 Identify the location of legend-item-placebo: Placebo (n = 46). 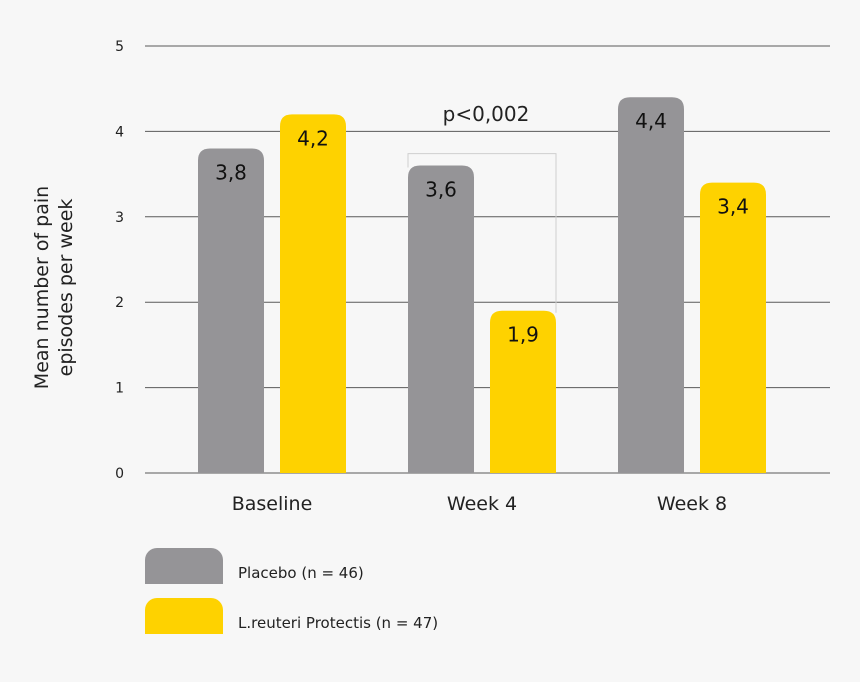
(345, 573).